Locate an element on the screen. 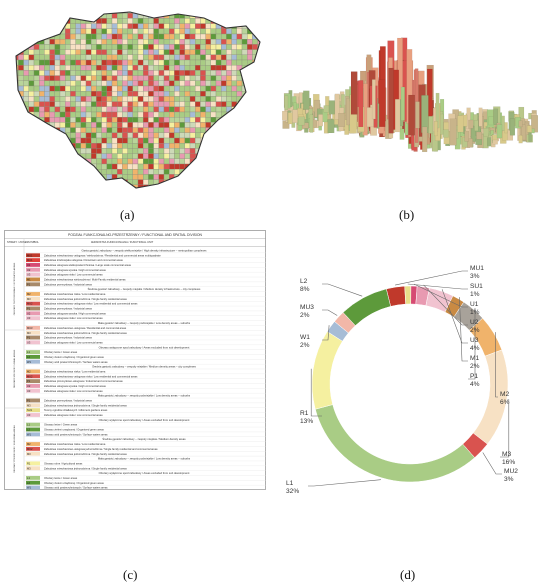  donut-label-value: 3% is located at coordinates (509, 479).